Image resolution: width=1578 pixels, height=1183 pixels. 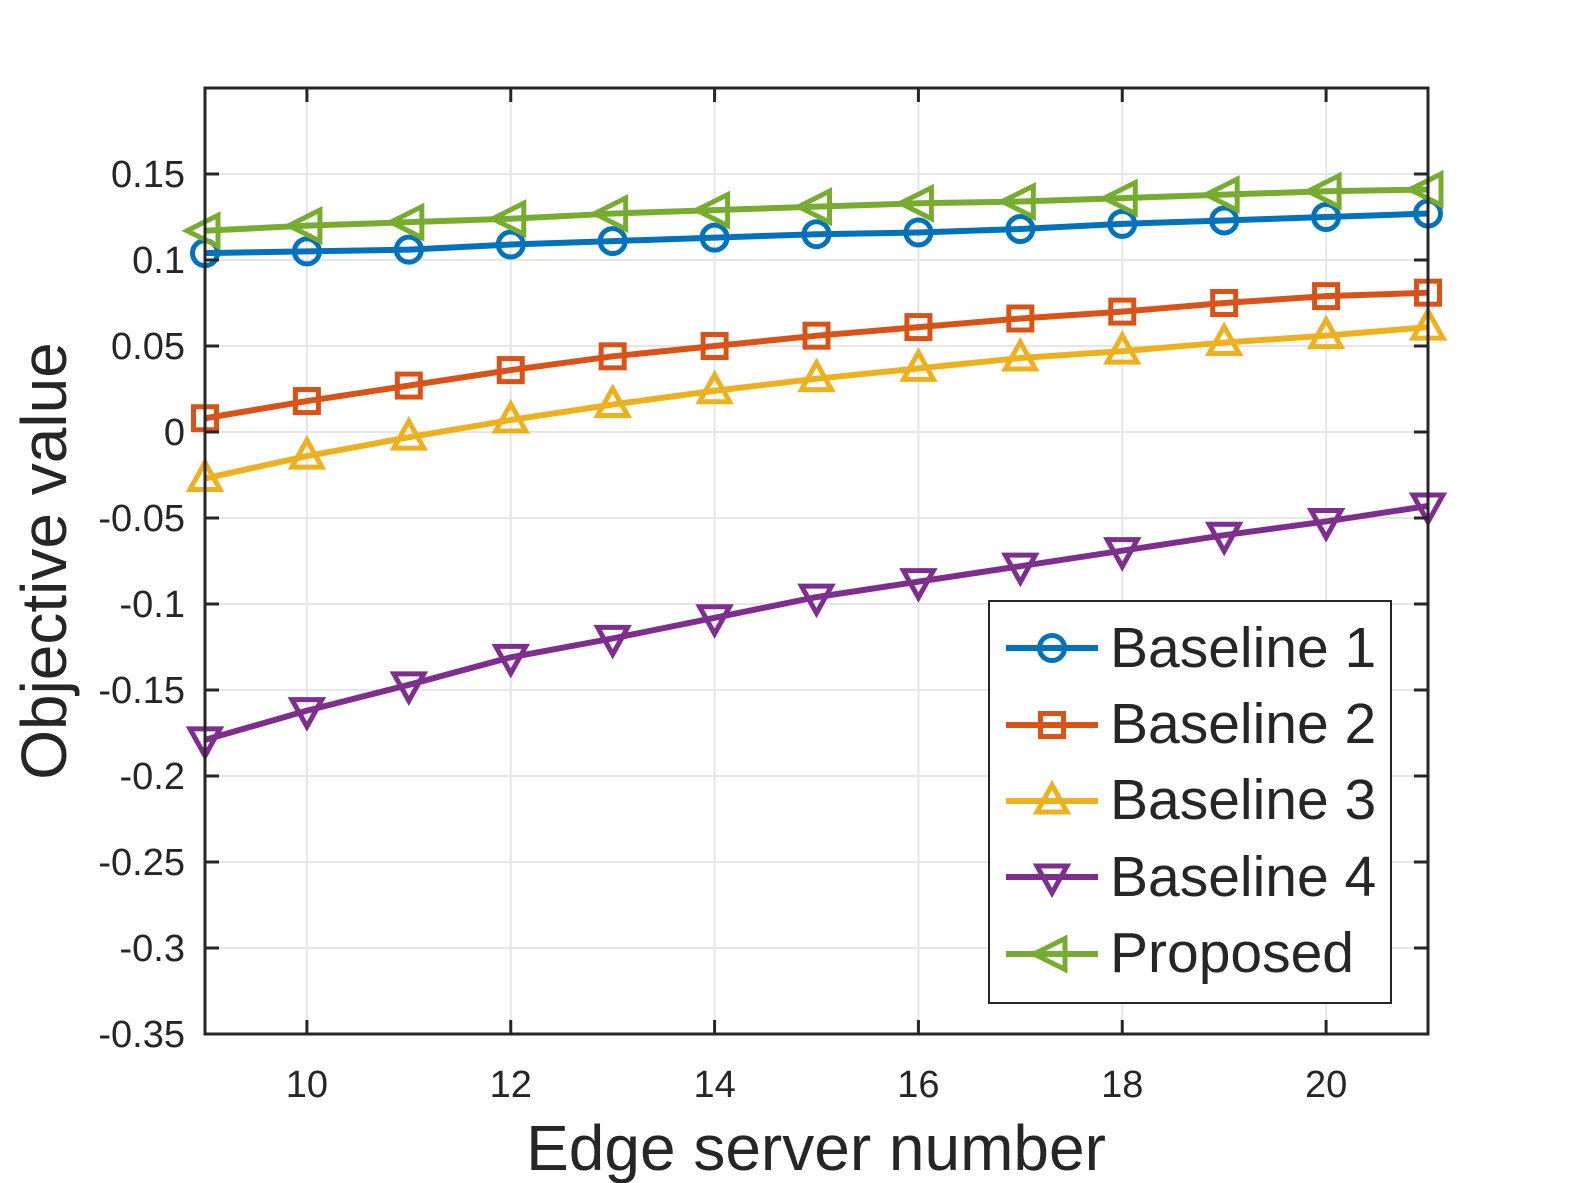 What do you see at coordinates (1326, 1085) in the screenshot?
I see `x-tick-label: 20` at bounding box center [1326, 1085].